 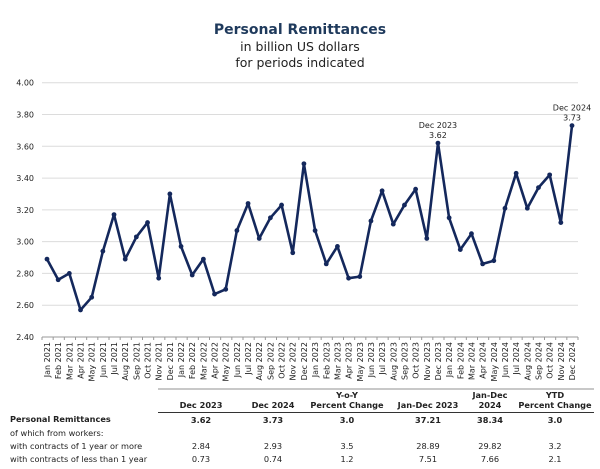 I want to click on table-cell: 2.84, so click(x=201, y=445).